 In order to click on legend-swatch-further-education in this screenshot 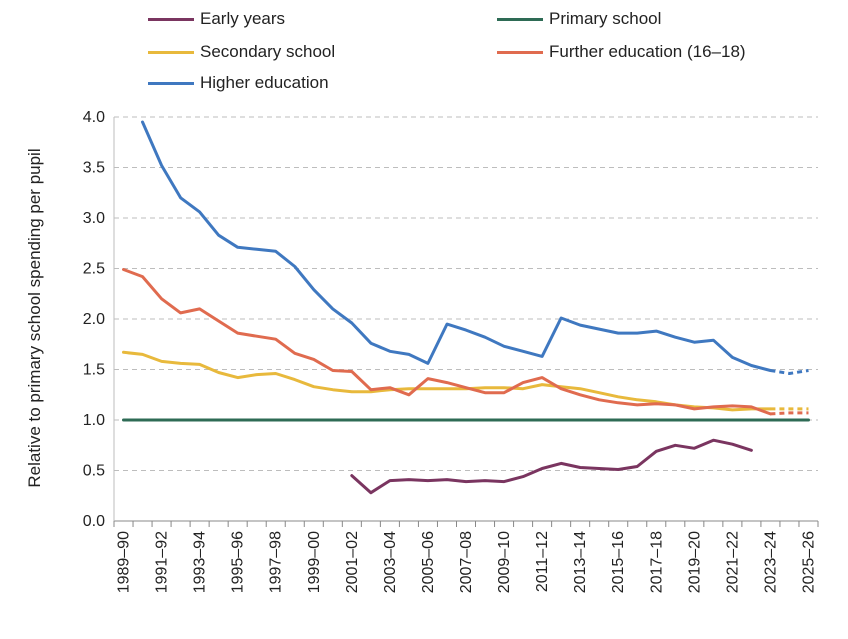, I will do `click(520, 52)`.